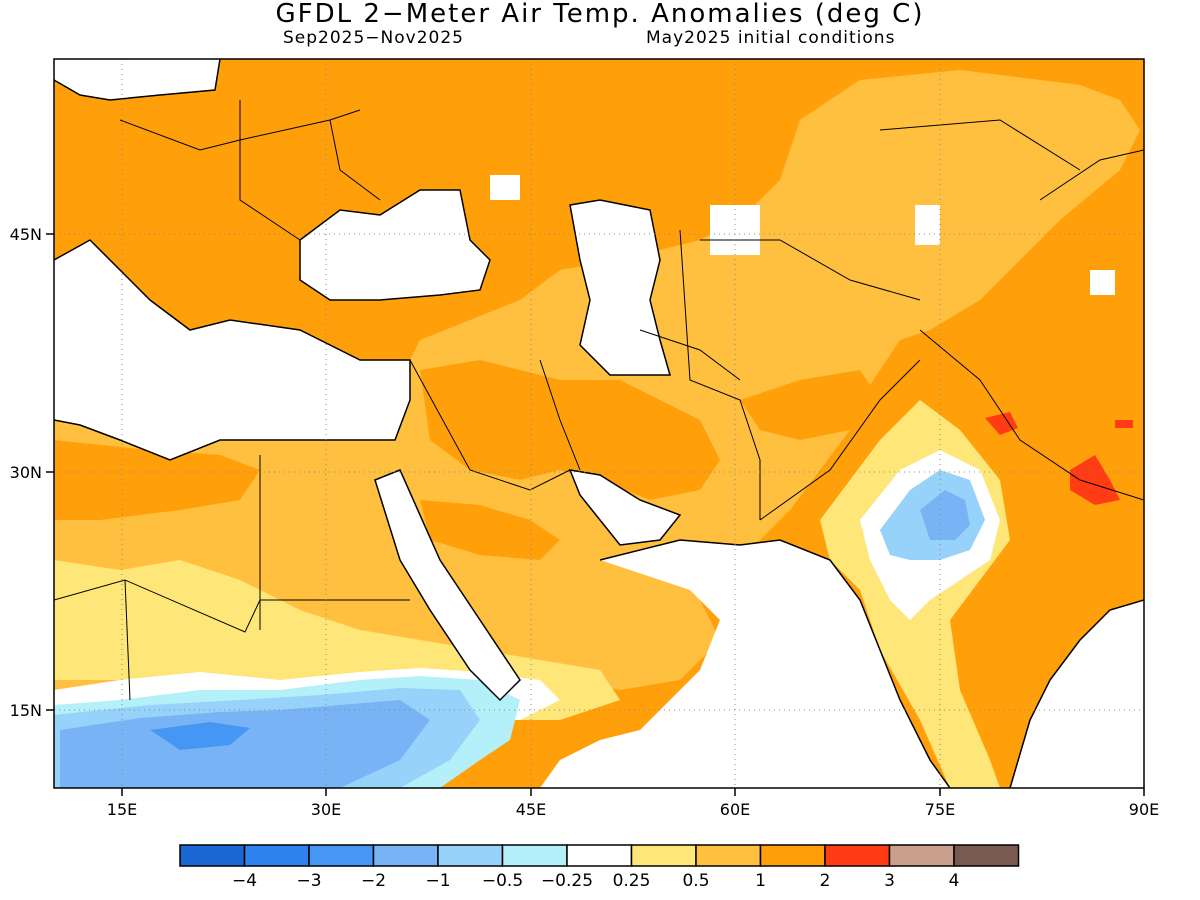 The width and height of the screenshot is (1200, 900). Describe the element at coordinates (244, 881) in the screenshot. I see `colorbar-label: −4` at that location.